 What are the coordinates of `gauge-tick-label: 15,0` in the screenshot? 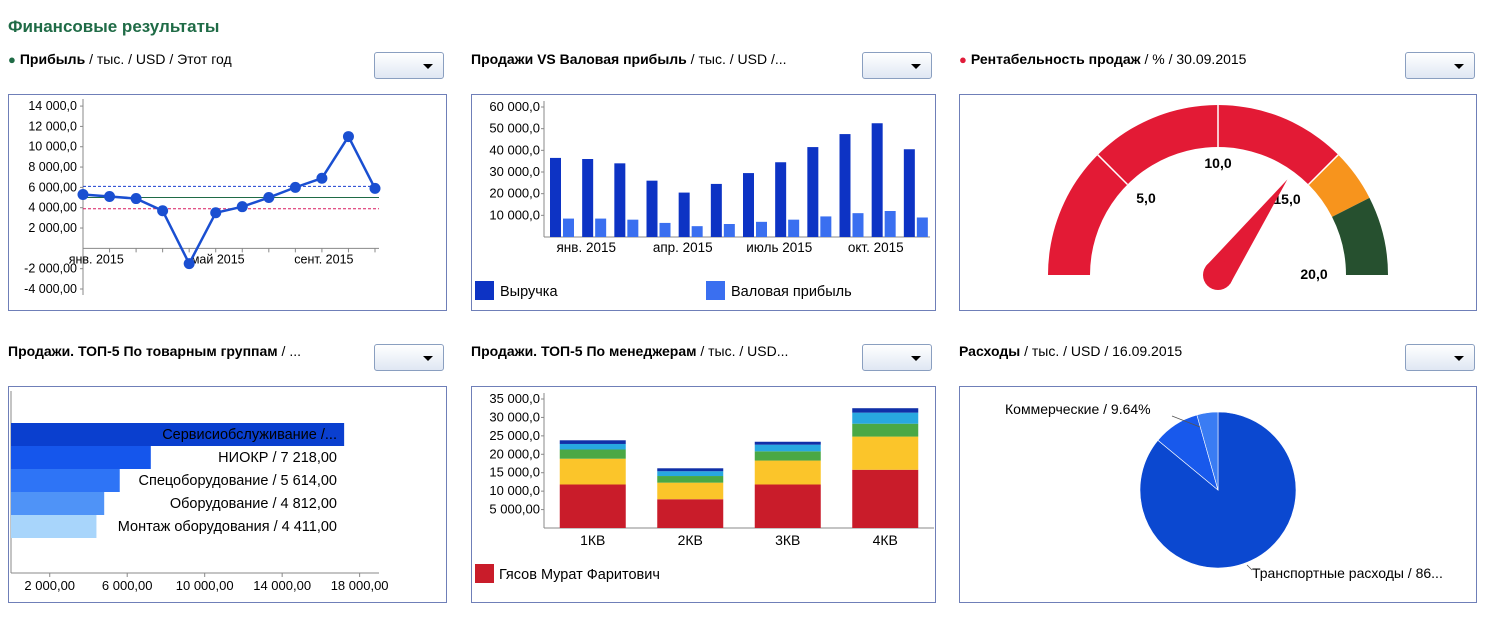 It's located at (1286, 199).